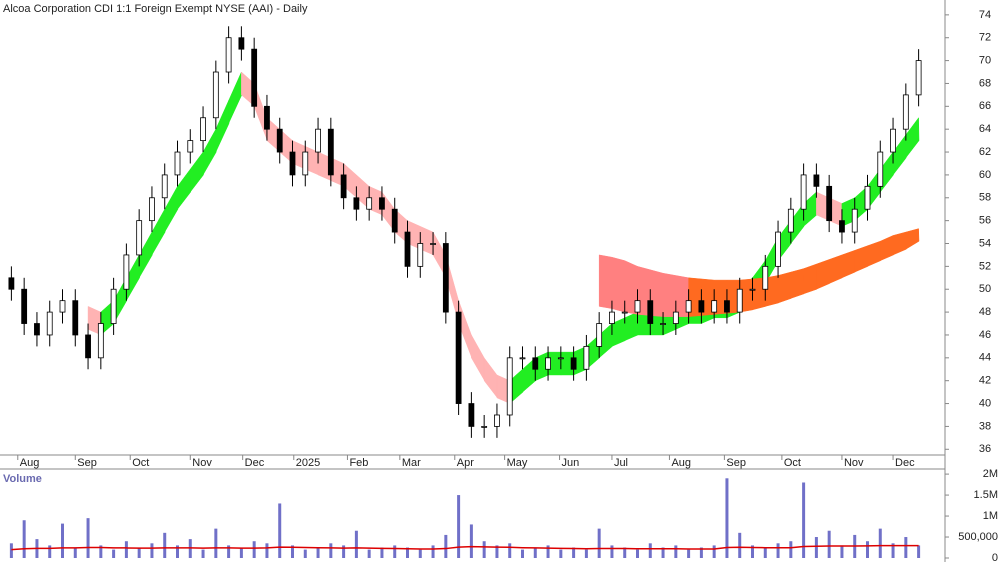 Image resolution: width=1000 pixels, height=562 pixels. What do you see at coordinates (854, 463) in the screenshot?
I see `x-tick-label: Nov` at bounding box center [854, 463].